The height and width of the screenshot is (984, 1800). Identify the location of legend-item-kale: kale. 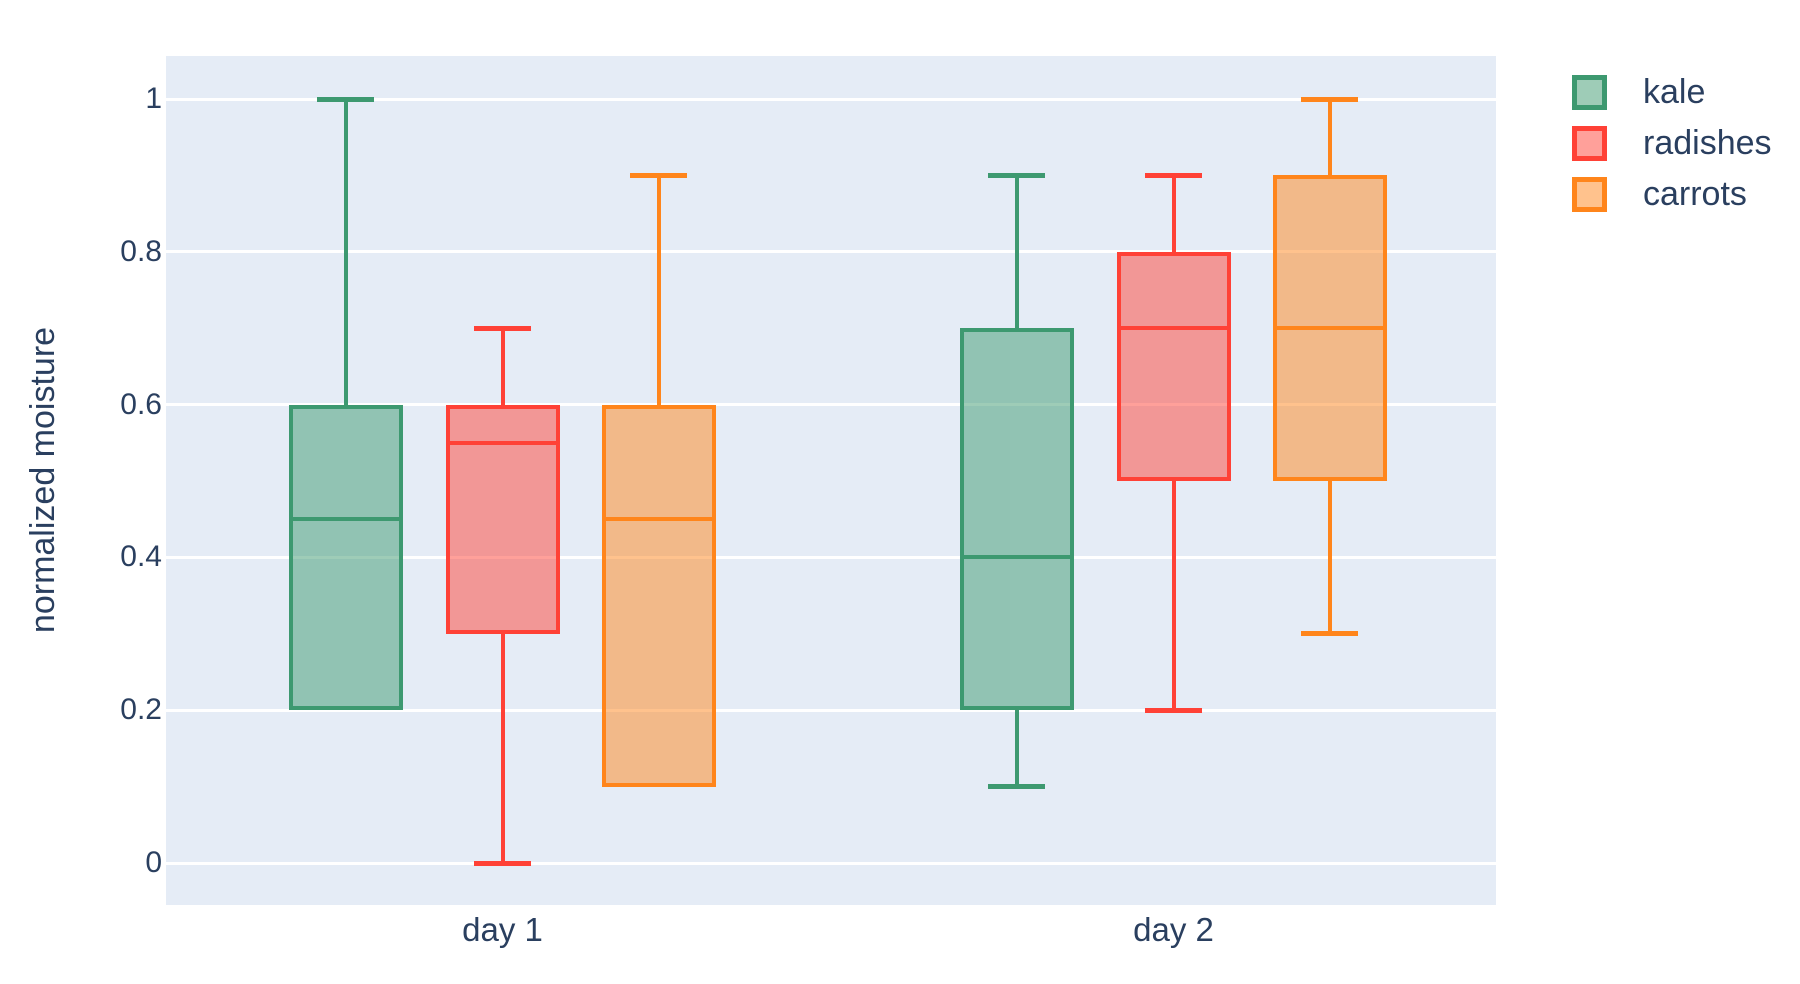
(1672, 92).